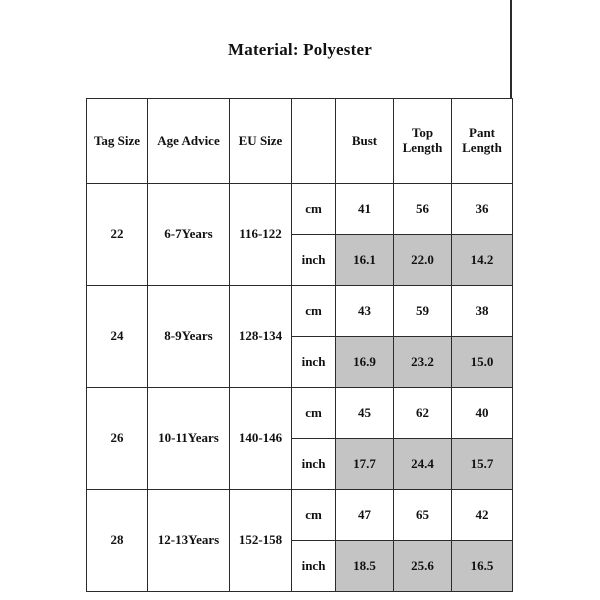 The height and width of the screenshot is (600, 600). What do you see at coordinates (482, 147) in the screenshot?
I see `header-pant-length-line2: Length` at bounding box center [482, 147].